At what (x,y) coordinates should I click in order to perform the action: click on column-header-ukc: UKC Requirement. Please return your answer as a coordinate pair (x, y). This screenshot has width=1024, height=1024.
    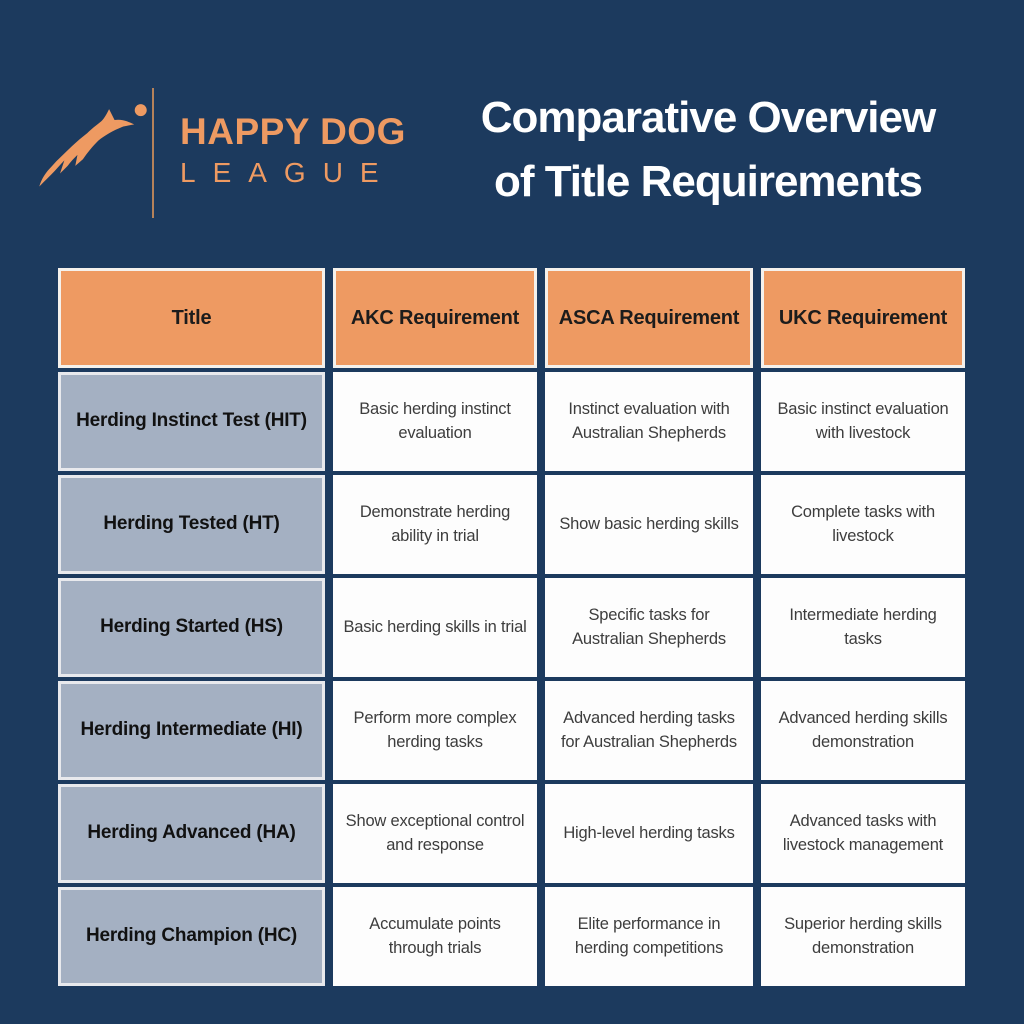
    Looking at the image, I should click on (863, 318).